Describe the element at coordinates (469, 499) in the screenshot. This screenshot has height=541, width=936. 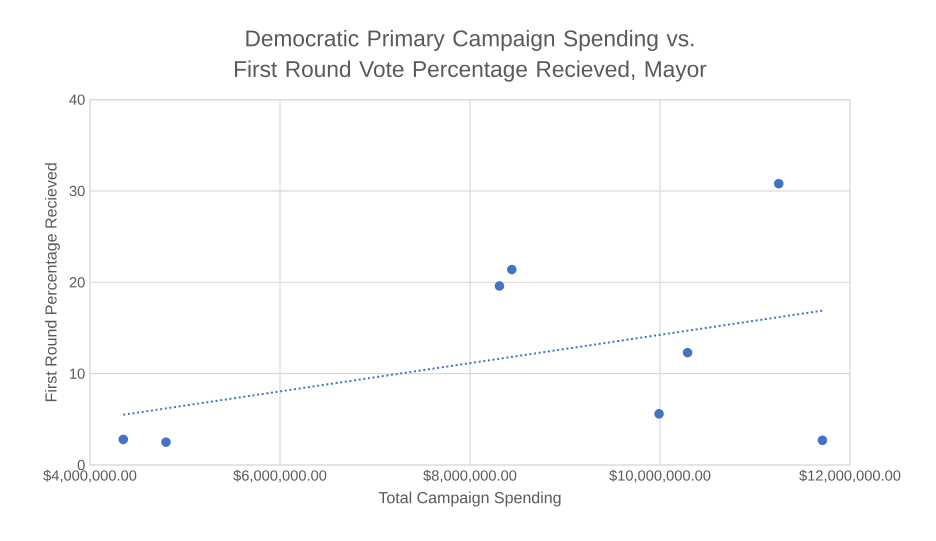
I see `x-axis-title: Total Campaign Spending` at that location.